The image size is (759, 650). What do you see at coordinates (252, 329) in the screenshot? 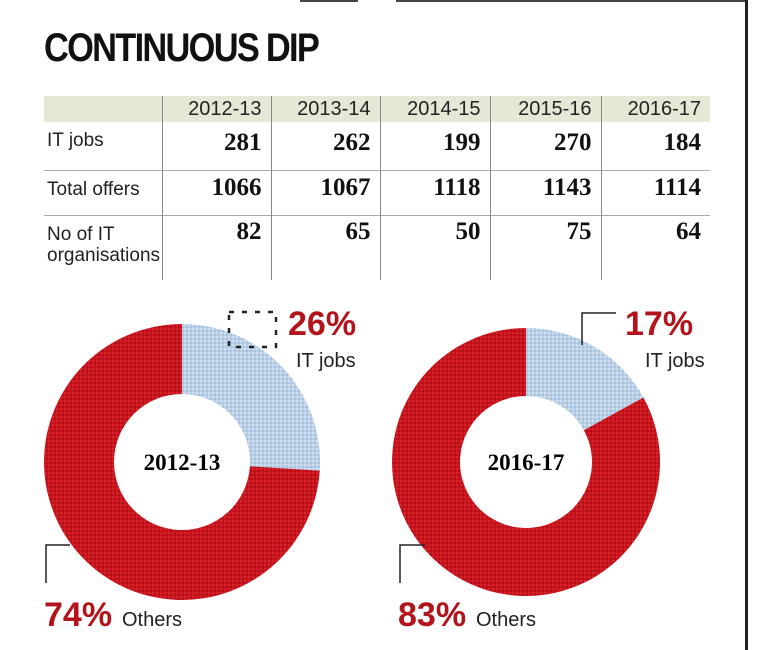
I see `leader-box` at bounding box center [252, 329].